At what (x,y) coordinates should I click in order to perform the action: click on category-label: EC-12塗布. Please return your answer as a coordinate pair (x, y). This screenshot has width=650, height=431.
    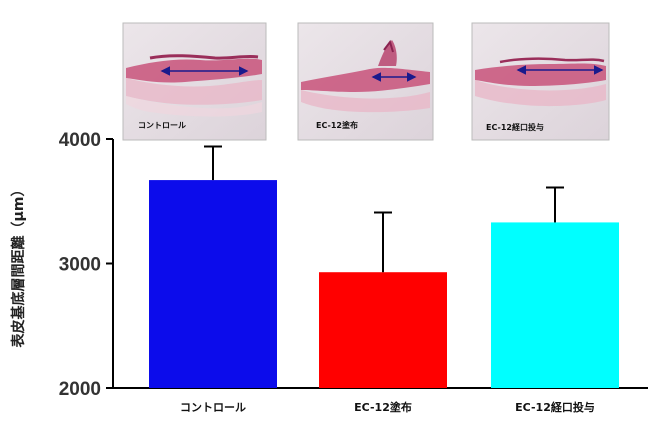
    Looking at the image, I should click on (383, 407).